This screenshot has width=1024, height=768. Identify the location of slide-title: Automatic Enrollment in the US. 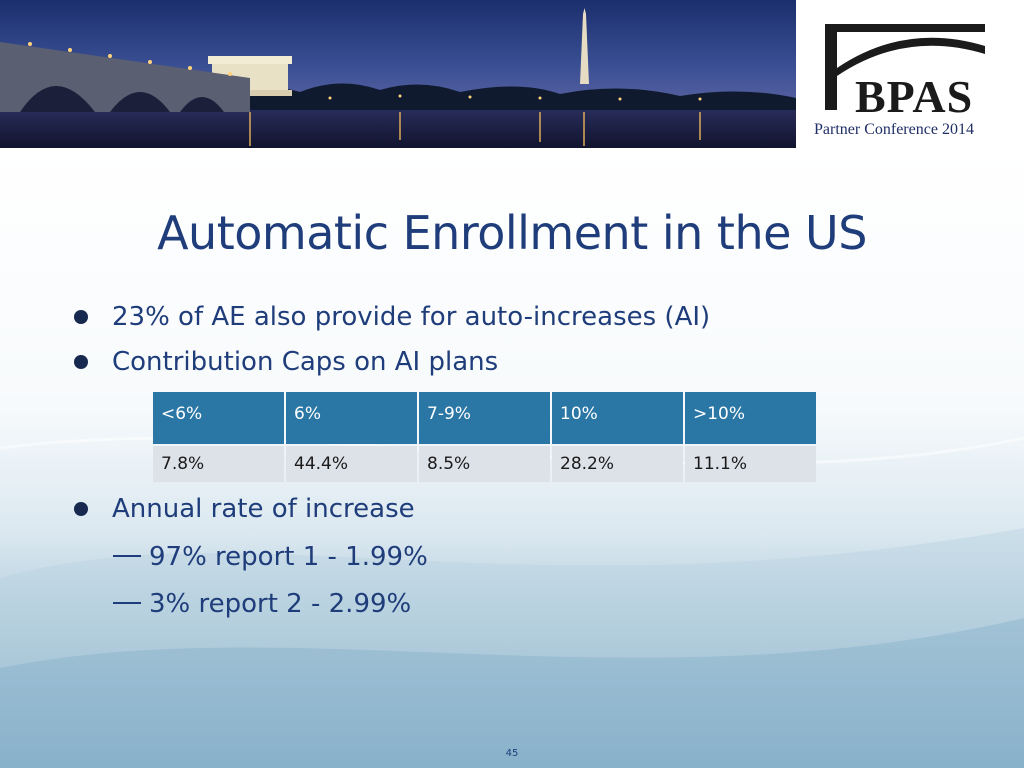
(512, 233).